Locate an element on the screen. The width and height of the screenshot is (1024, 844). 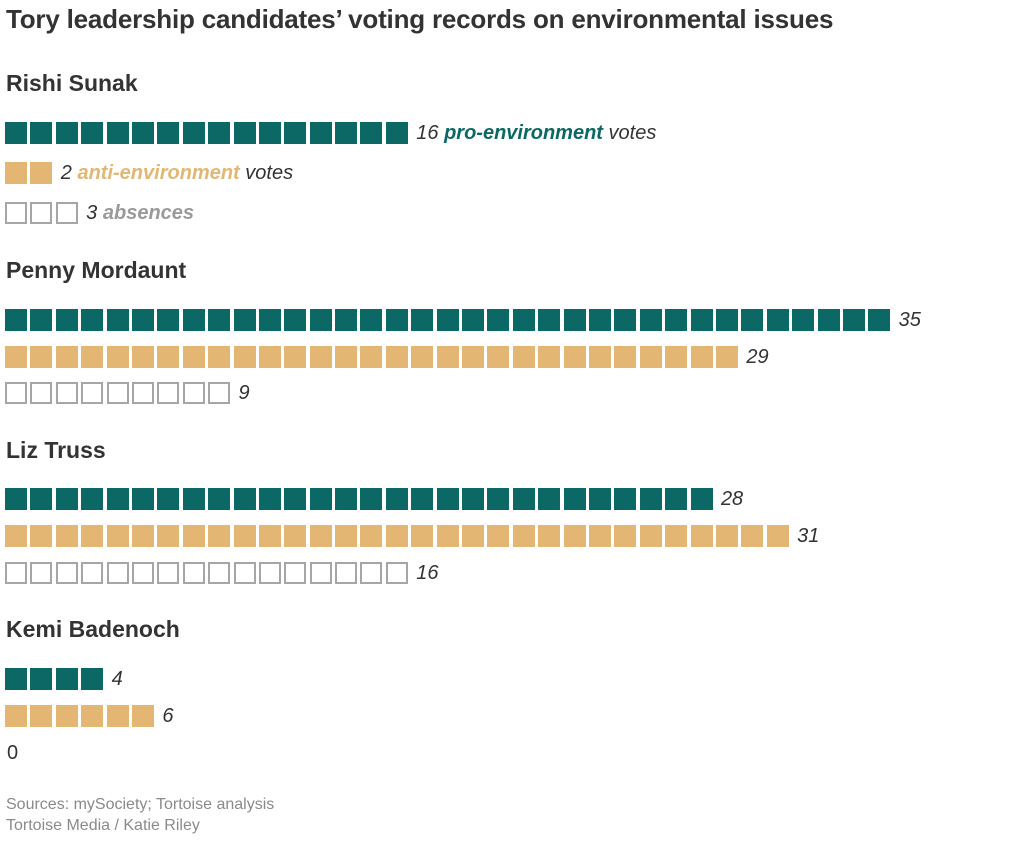
value-label: 35 is located at coordinates (909, 319).